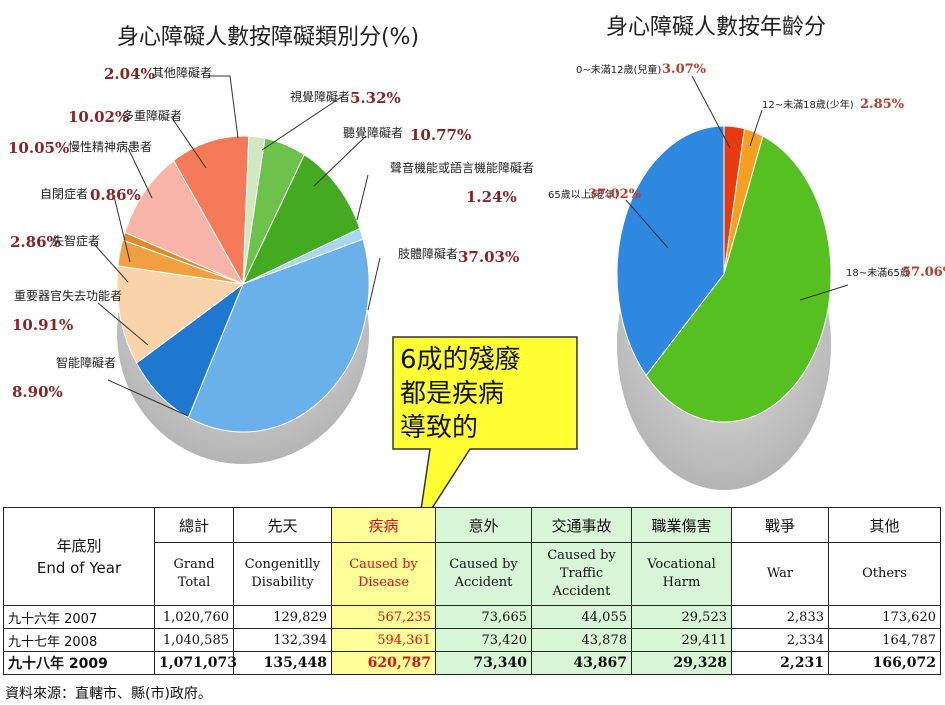 The height and width of the screenshot is (705, 945). Describe the element at coordinates (780, 663) in the screenshot. I see `cell-war: 2,231` at that location.